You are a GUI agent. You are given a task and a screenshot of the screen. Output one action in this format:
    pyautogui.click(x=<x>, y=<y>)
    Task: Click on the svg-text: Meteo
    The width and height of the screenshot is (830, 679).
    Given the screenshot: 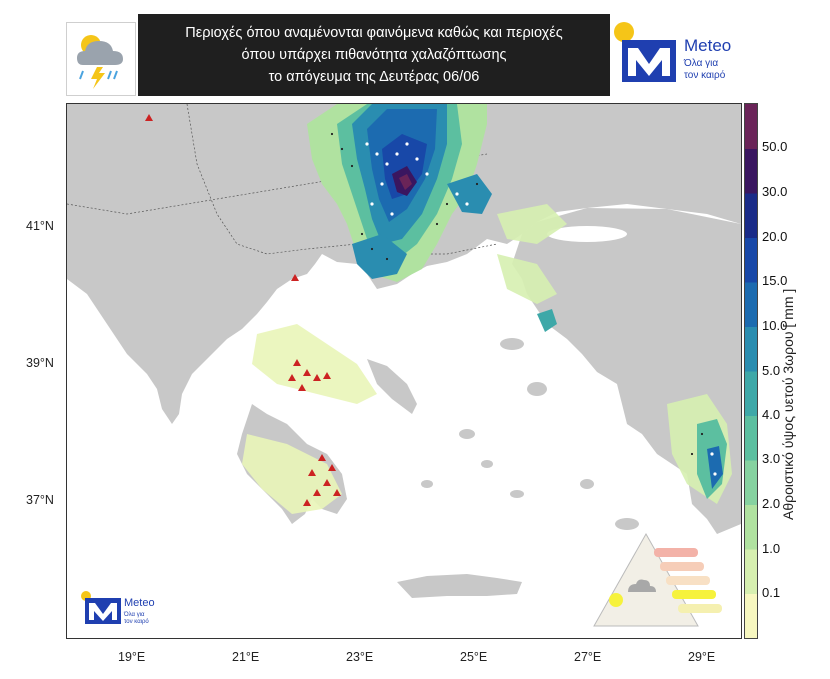 What is the action you would take?
    pyautogui.click(x=139, y=603)
    